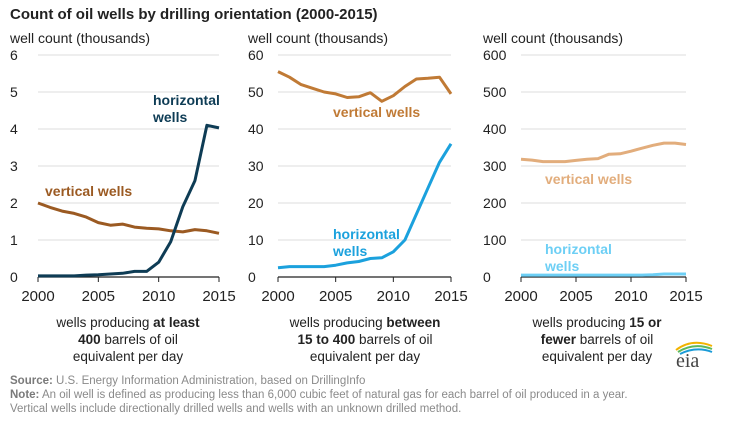 The image size is (750, 422). I want to click on y-tick-label: 60, so click(256, 55).